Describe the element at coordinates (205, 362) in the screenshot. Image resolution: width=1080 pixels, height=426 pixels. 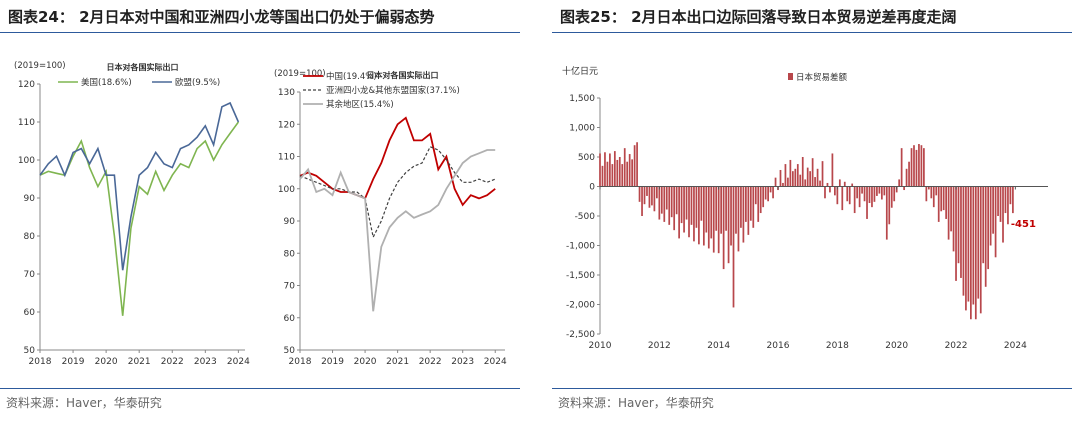
I see `x-tick-label: 2023` at that location.